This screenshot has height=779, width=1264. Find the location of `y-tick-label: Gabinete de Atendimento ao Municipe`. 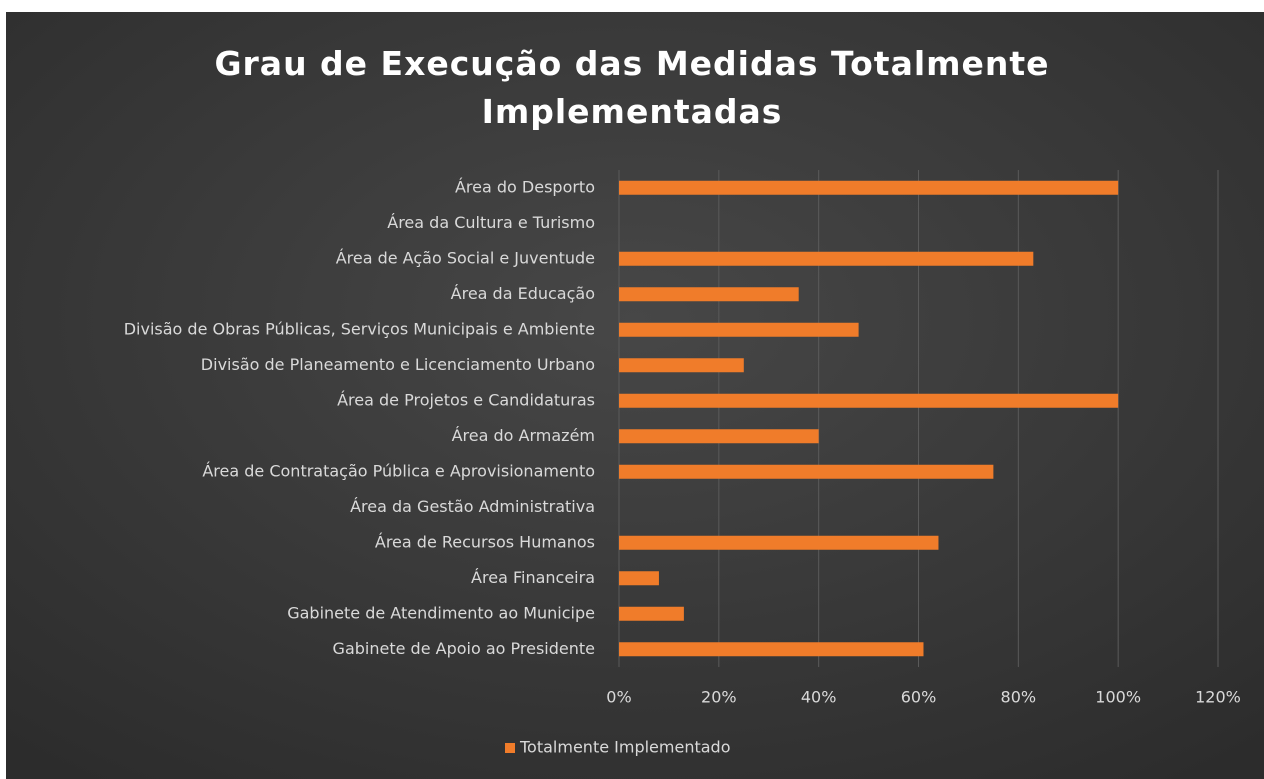

y-tick-label: Gabinete de Atendimento ao Municipe is located at coordinates (441, 612).